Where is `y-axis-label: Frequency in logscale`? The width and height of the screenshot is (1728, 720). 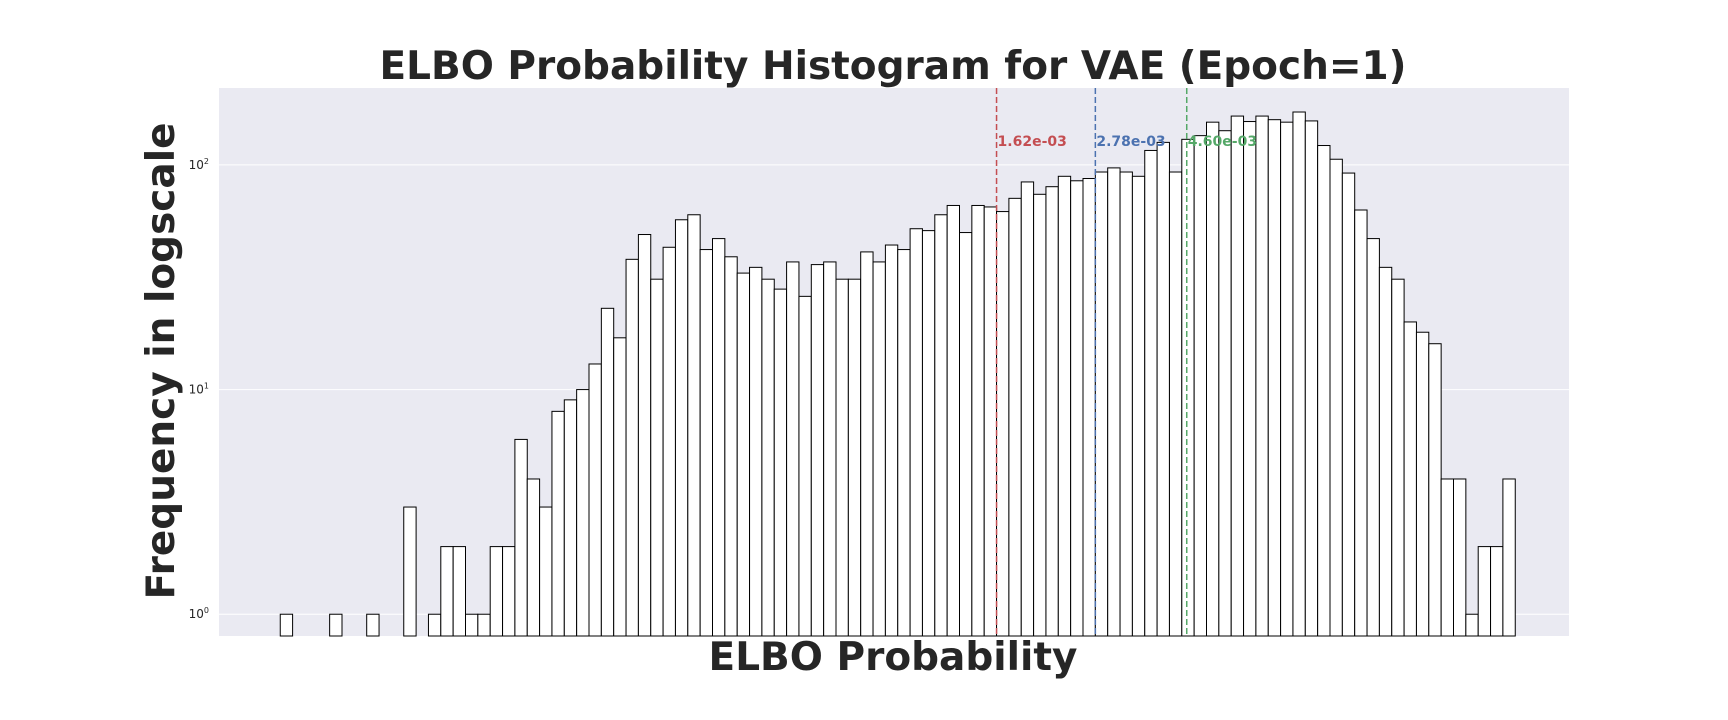 y-axis-label: Frequency in logscale is located at coordinates (161, 360).